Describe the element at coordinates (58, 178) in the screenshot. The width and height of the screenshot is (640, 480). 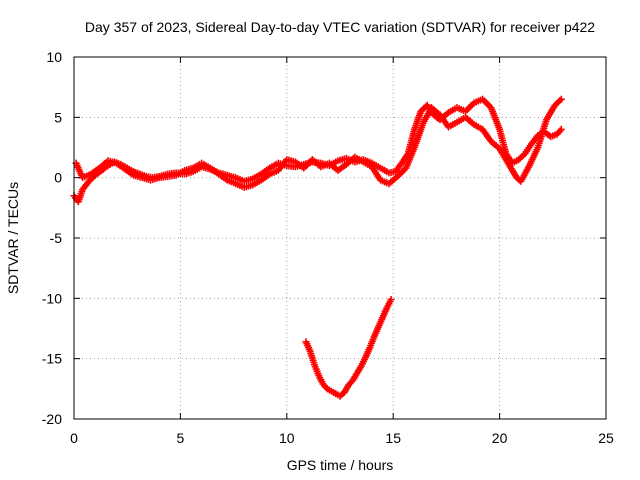
I see `y-tick-label: 0` at that location.